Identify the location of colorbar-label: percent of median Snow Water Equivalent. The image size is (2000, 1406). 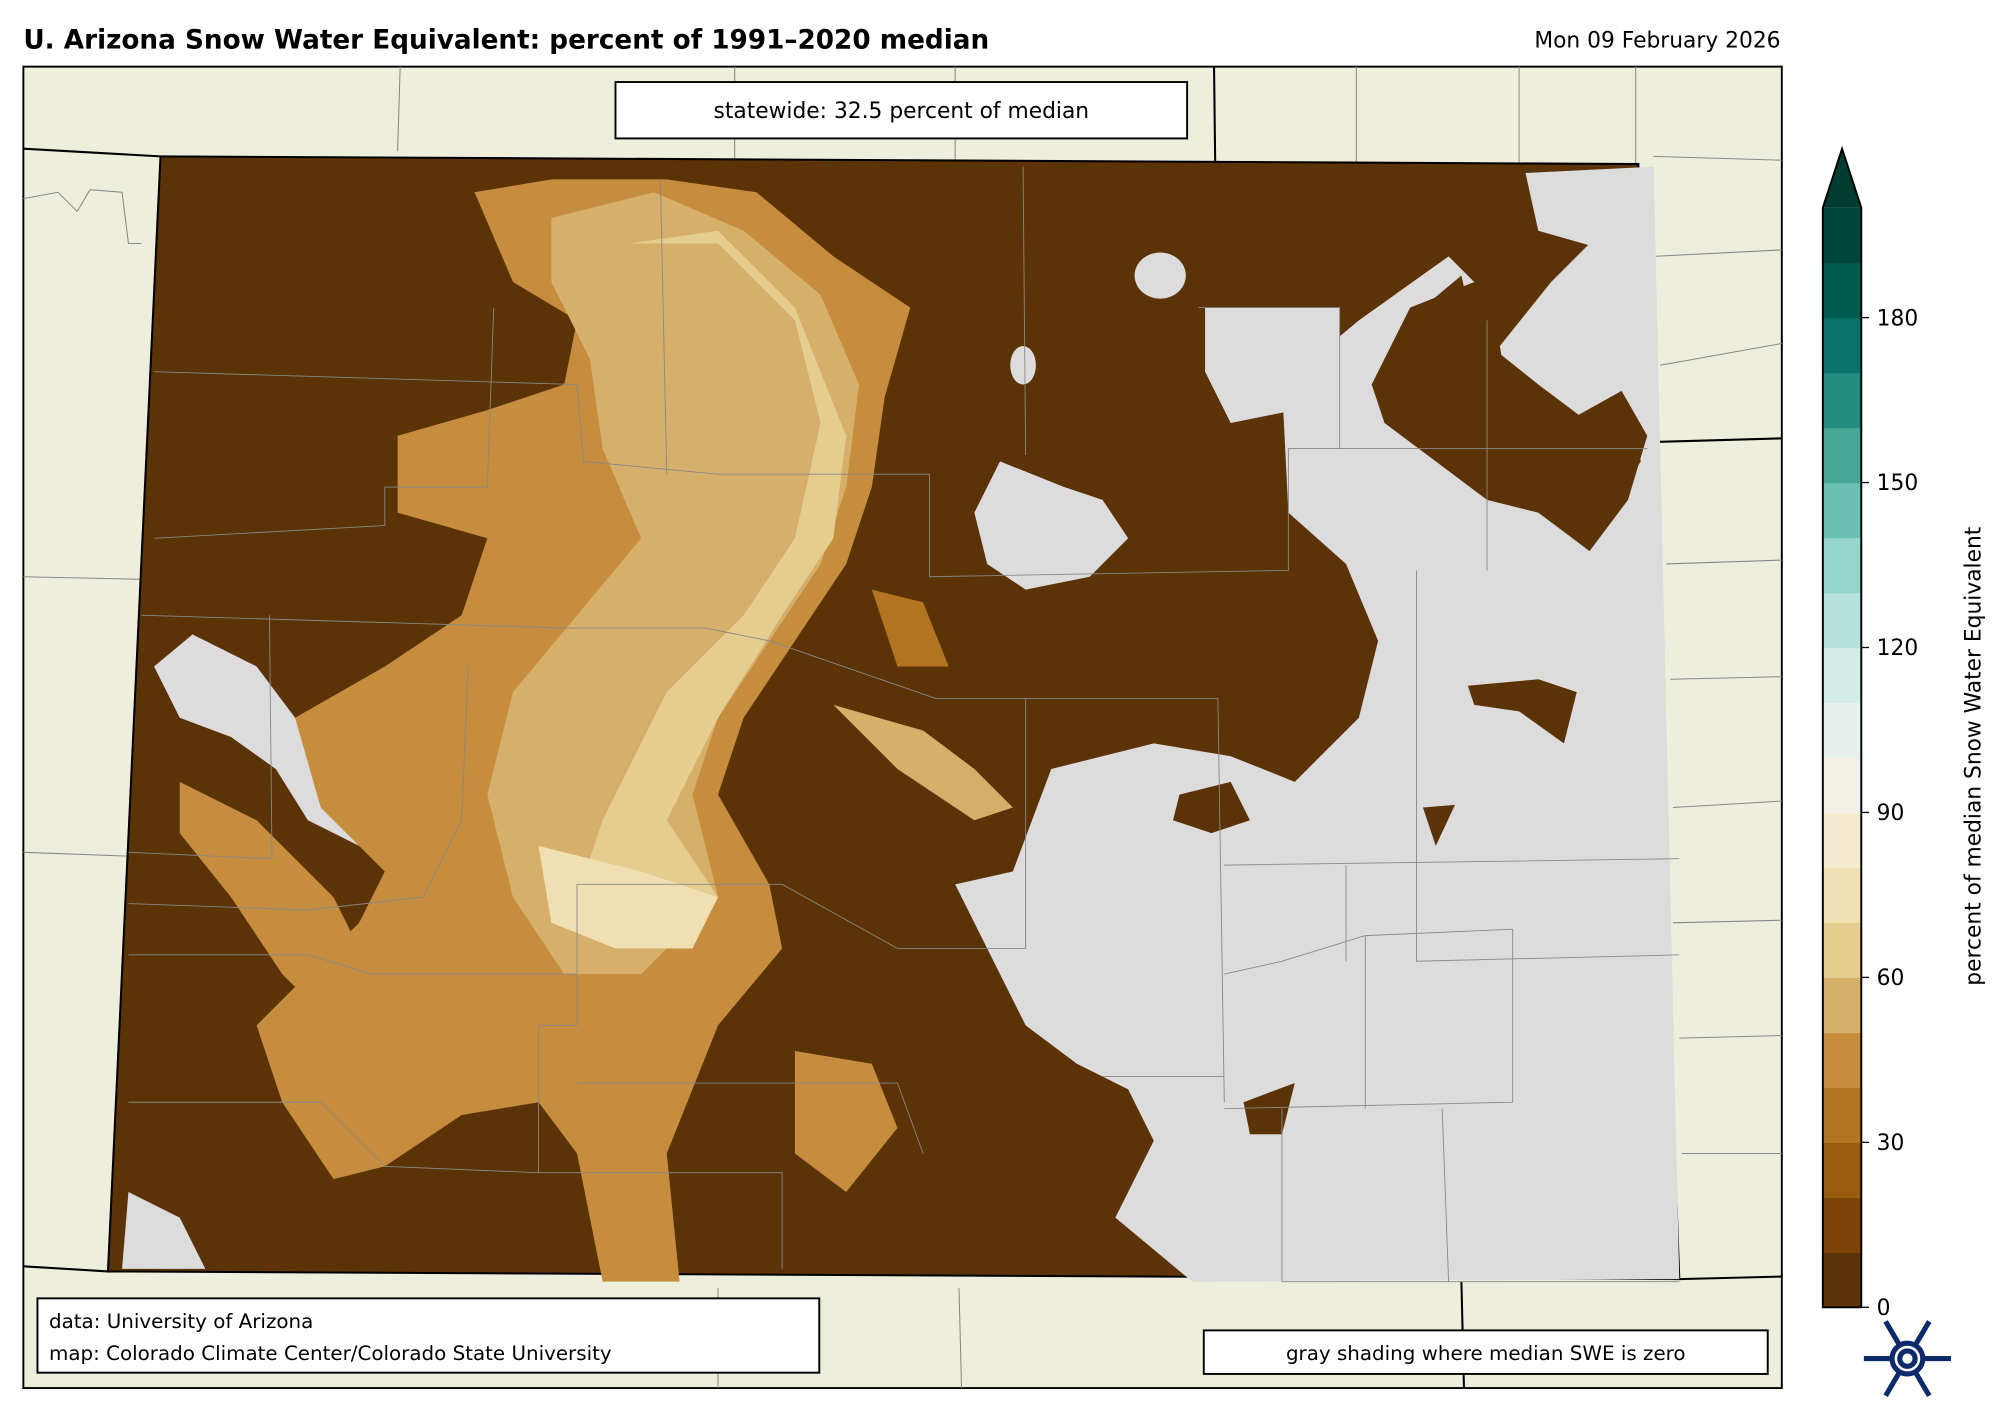
(1973, 755).